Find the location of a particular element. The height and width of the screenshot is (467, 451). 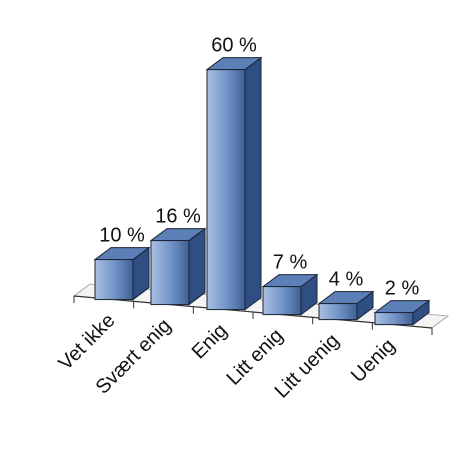

bar-svaert-enig is located at coordinates (178, 266).